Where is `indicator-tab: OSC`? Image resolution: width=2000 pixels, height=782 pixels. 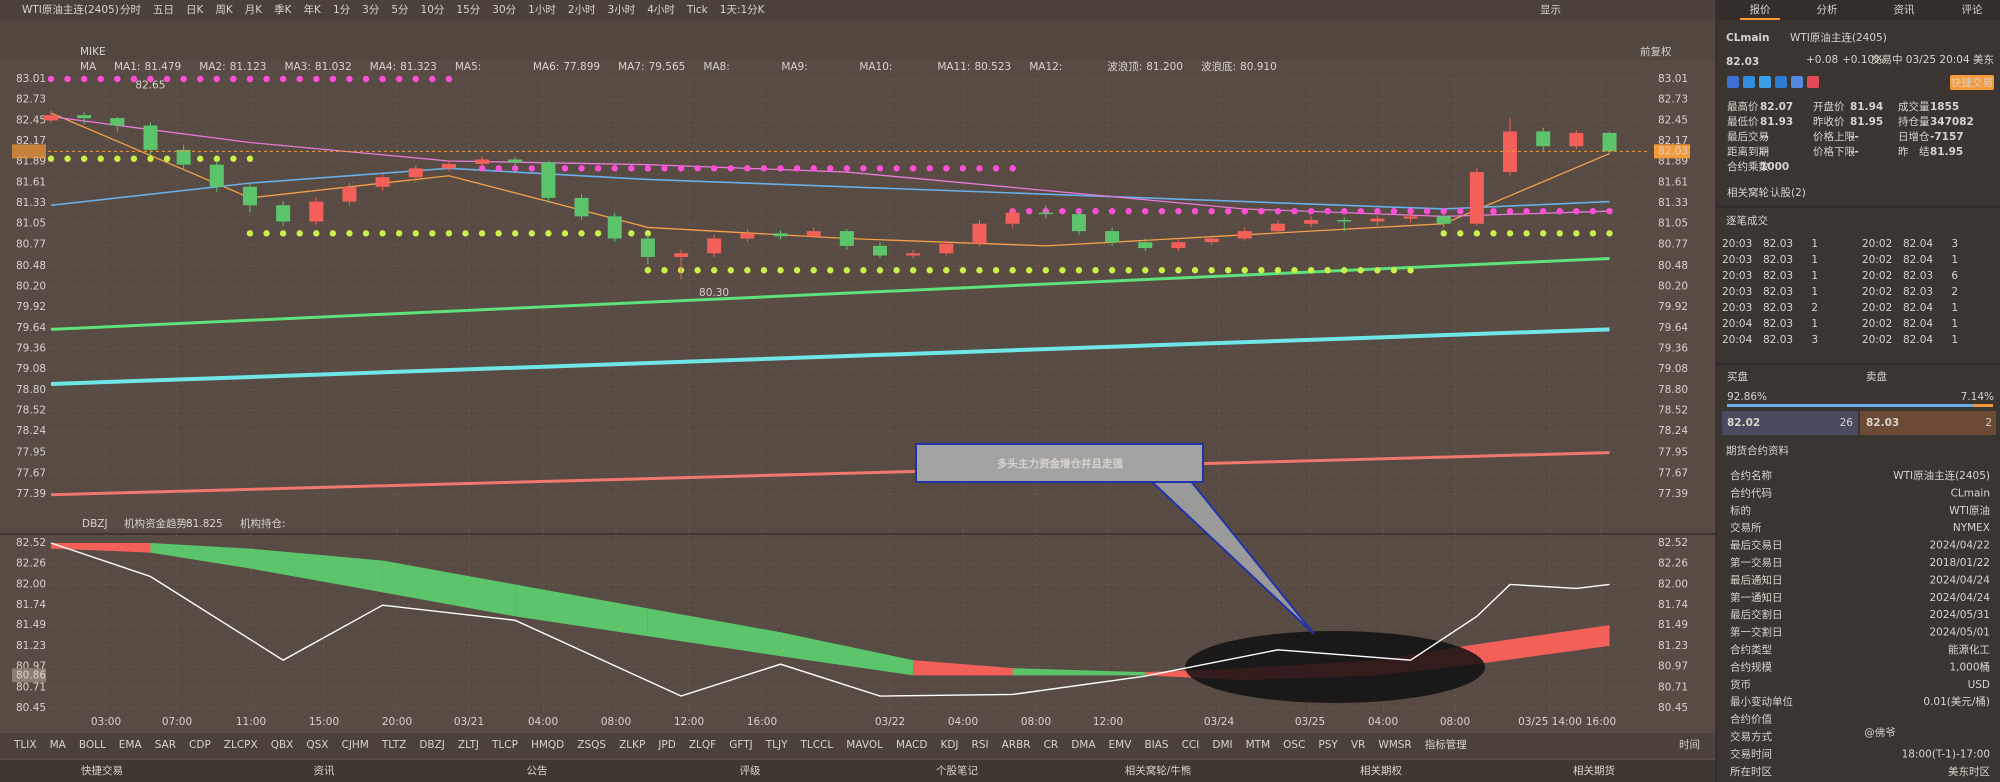
indicator-tab: OSC is located at coordinates (1294, 745).